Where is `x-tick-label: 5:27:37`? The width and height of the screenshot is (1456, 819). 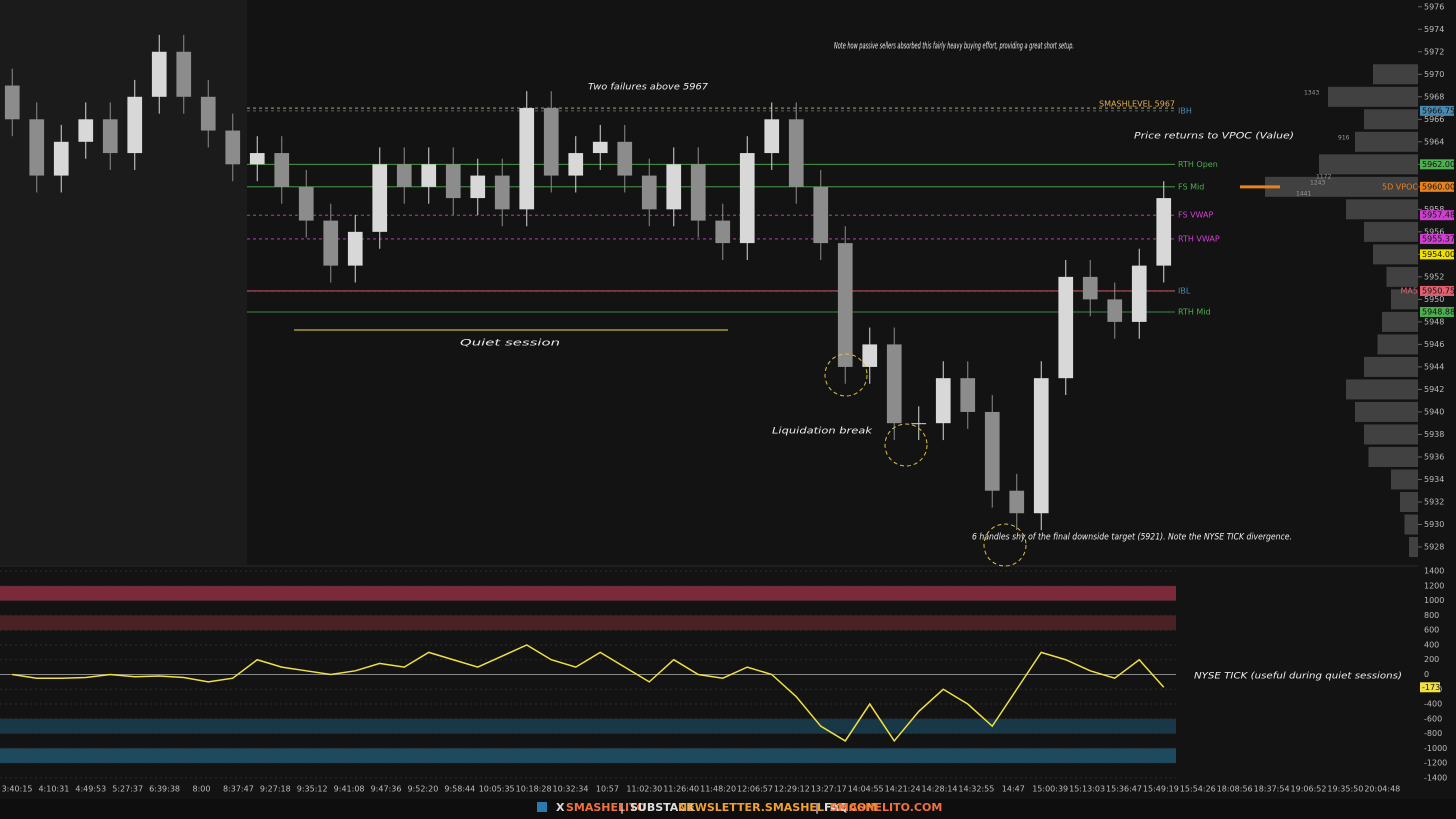 x-tick-label: 5:27:37 is located at coordinates (127, 789).